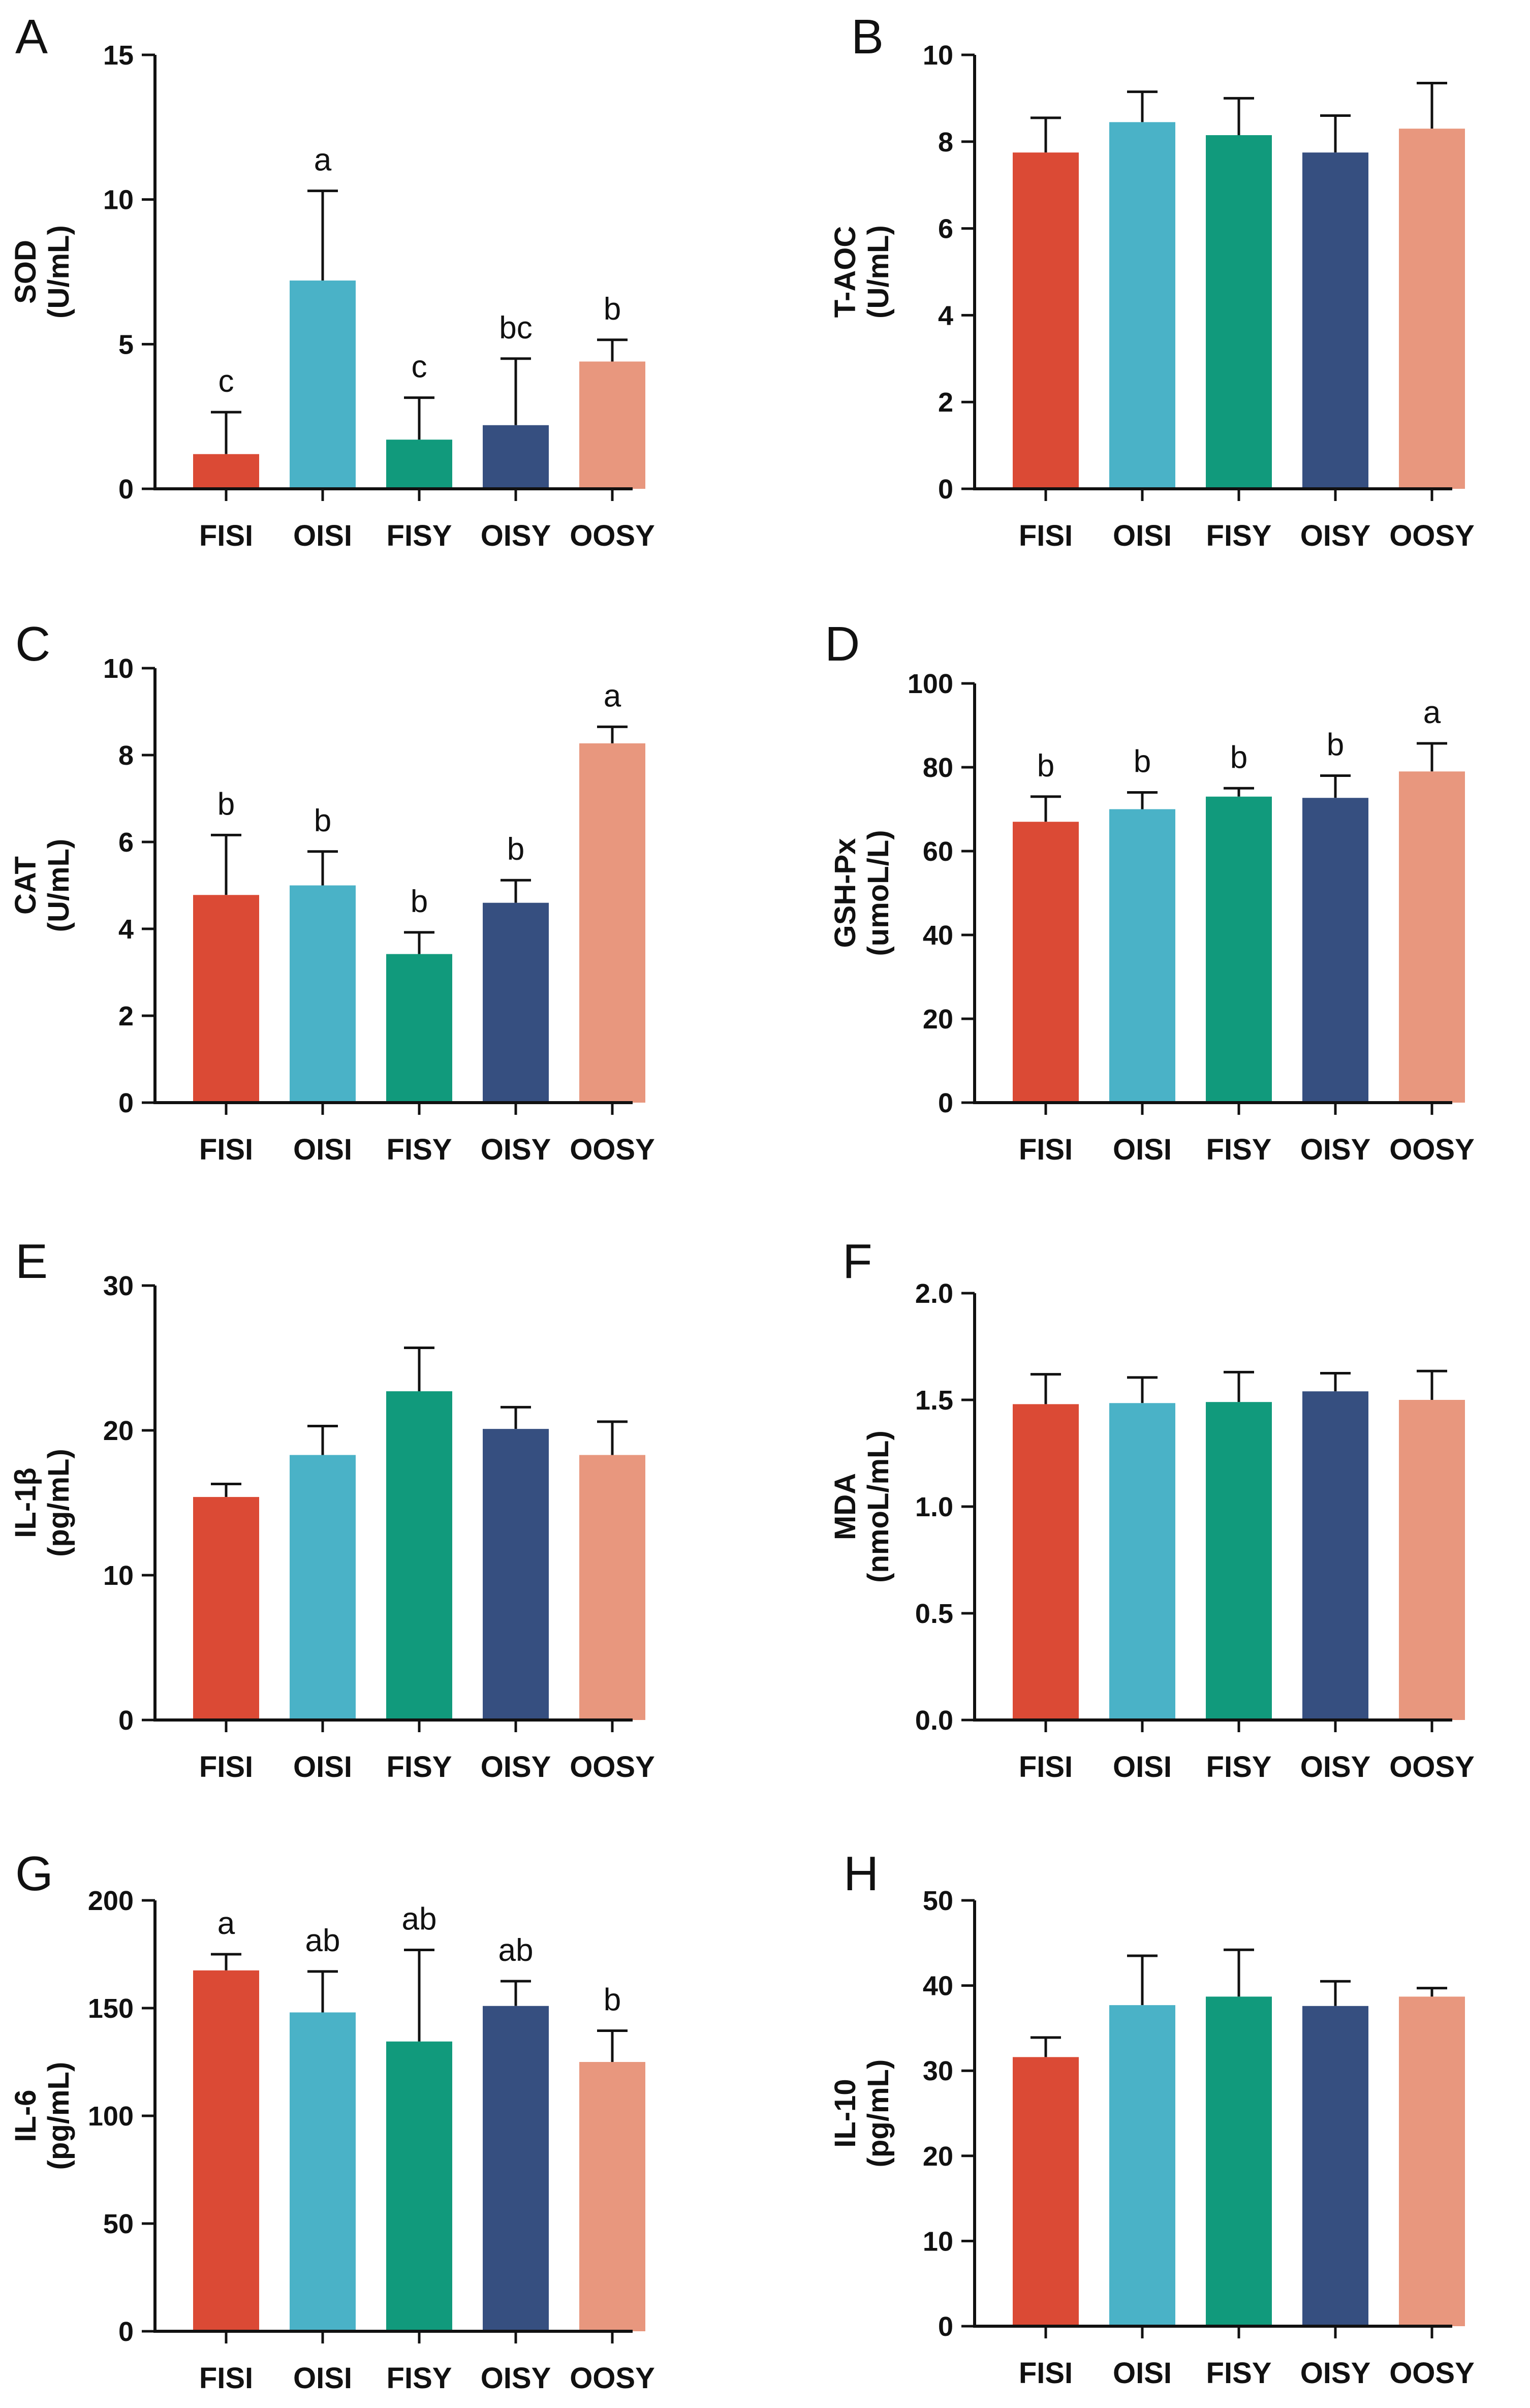 The image size is (1530, 2408). Describe the element at coordinates (934, 1293) in the screenshot. I see `y-tick-label: 2.0` at that location.